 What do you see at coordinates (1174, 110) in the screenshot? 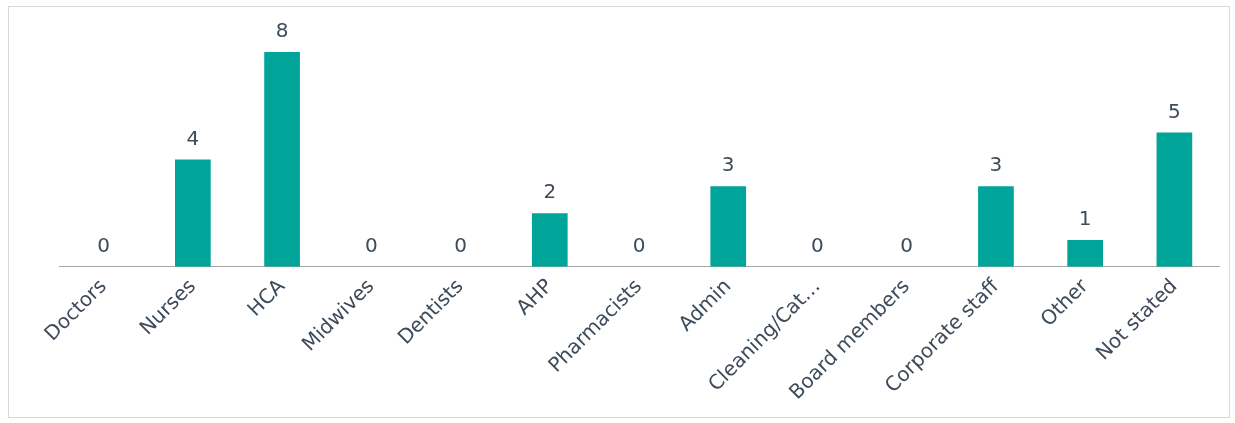
I see `data-label: 5` at bounding box center [1174, 110].